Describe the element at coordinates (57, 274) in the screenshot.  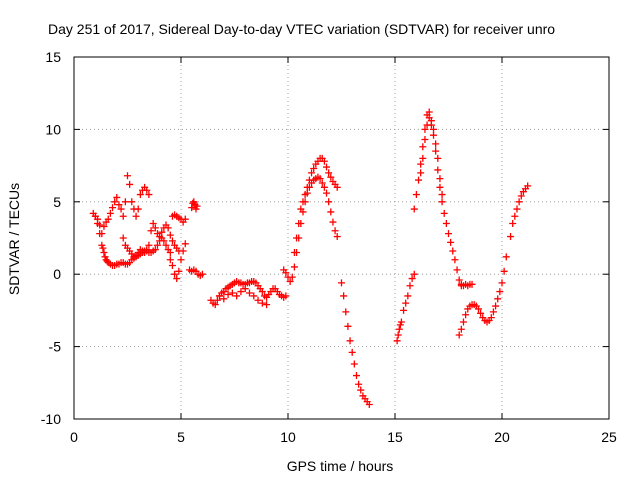
I see `y-tick-label: 0` at that location.